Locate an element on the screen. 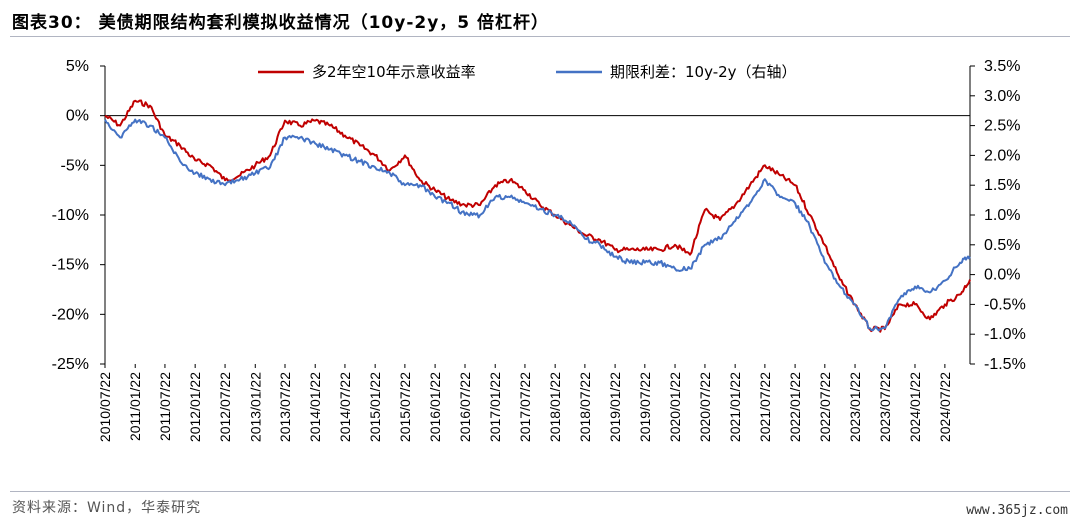 This screenshot has width=1080, height=527. x-tick-label: 2010/07/22 is located at coordinates (105, 407).